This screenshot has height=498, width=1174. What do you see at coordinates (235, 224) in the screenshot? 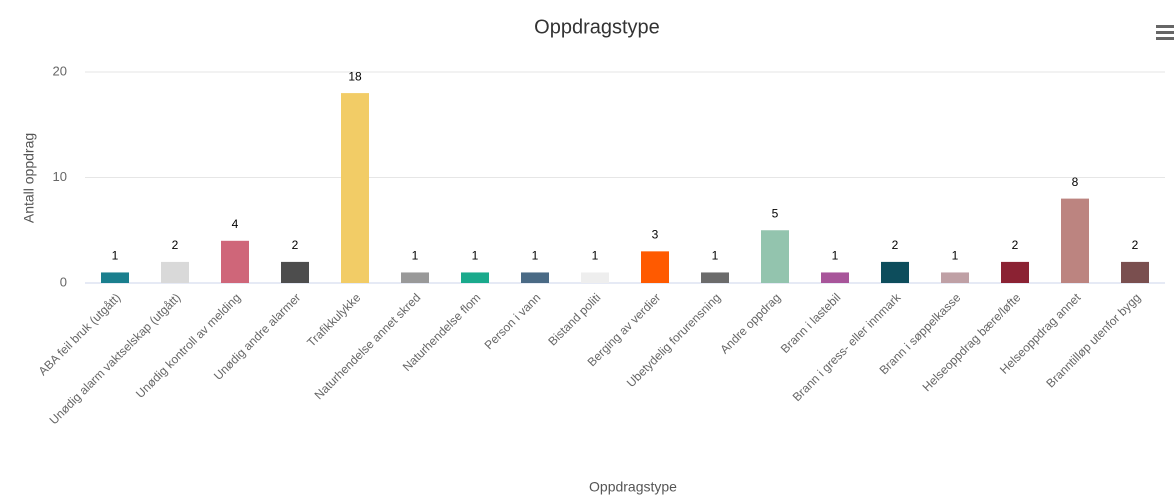
I see `data-label: 4` at bounding box center [235, 224].